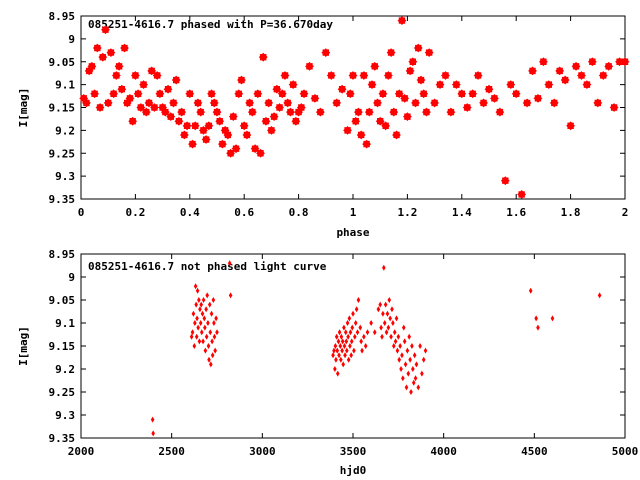 The width and height of the screenshot is (640, 480). I want to click on chart-title: 085251-4616.7 phased with P=36.670day, so click(210, 24).